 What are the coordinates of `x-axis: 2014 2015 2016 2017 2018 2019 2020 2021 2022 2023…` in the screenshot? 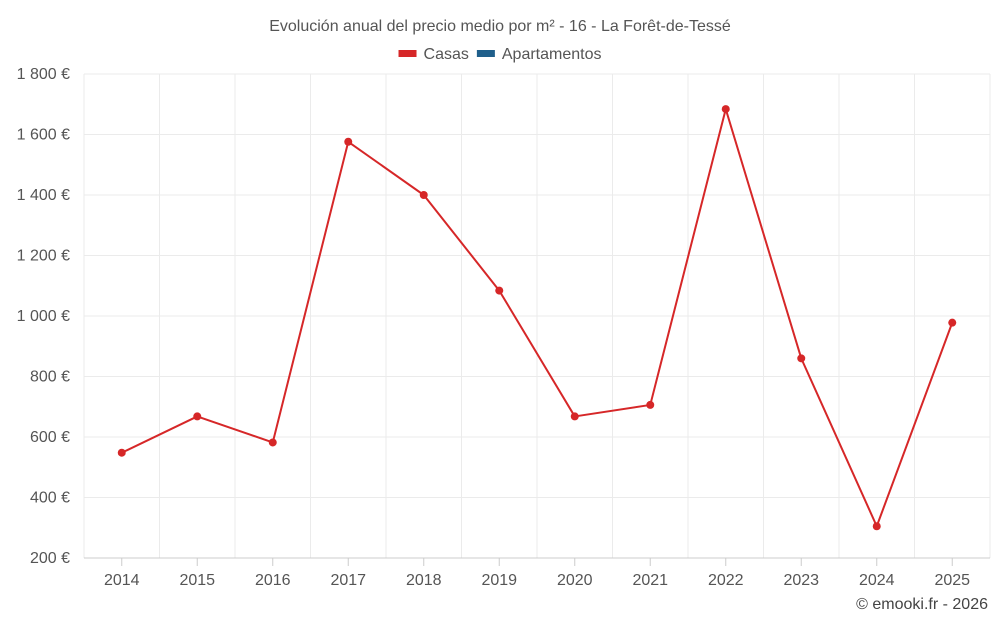 It's located at (537, 573).